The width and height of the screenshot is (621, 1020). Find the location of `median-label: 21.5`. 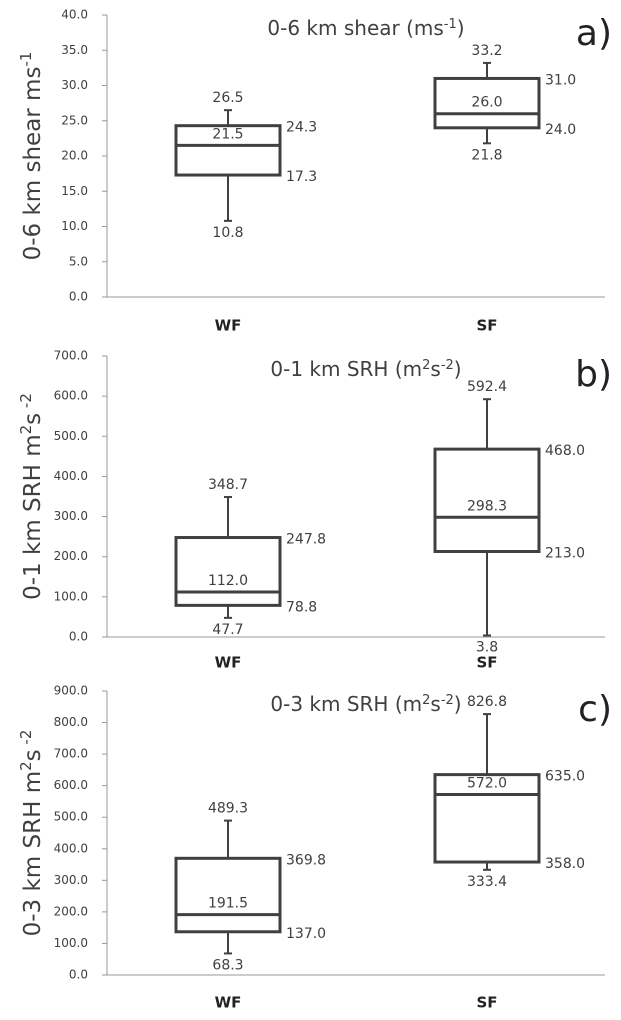

median-label: 21.5 is located at coordinates (227, 134).